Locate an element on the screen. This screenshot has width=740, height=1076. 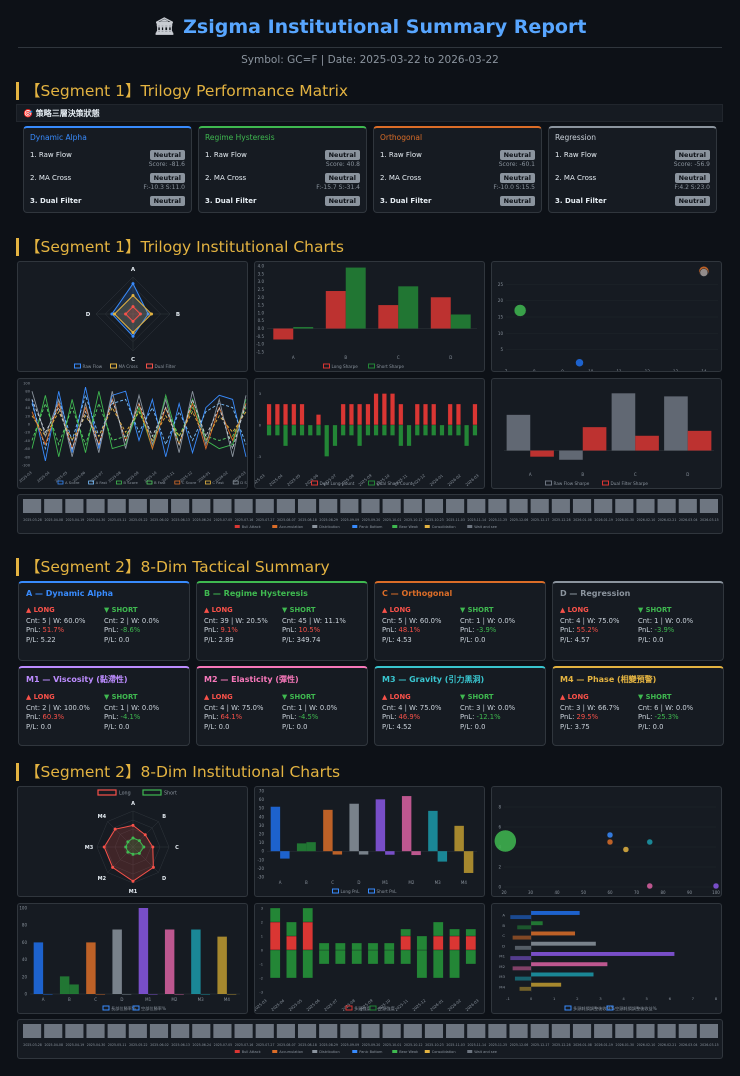
radar-axis-label: A is located at coordinates (133, 804).